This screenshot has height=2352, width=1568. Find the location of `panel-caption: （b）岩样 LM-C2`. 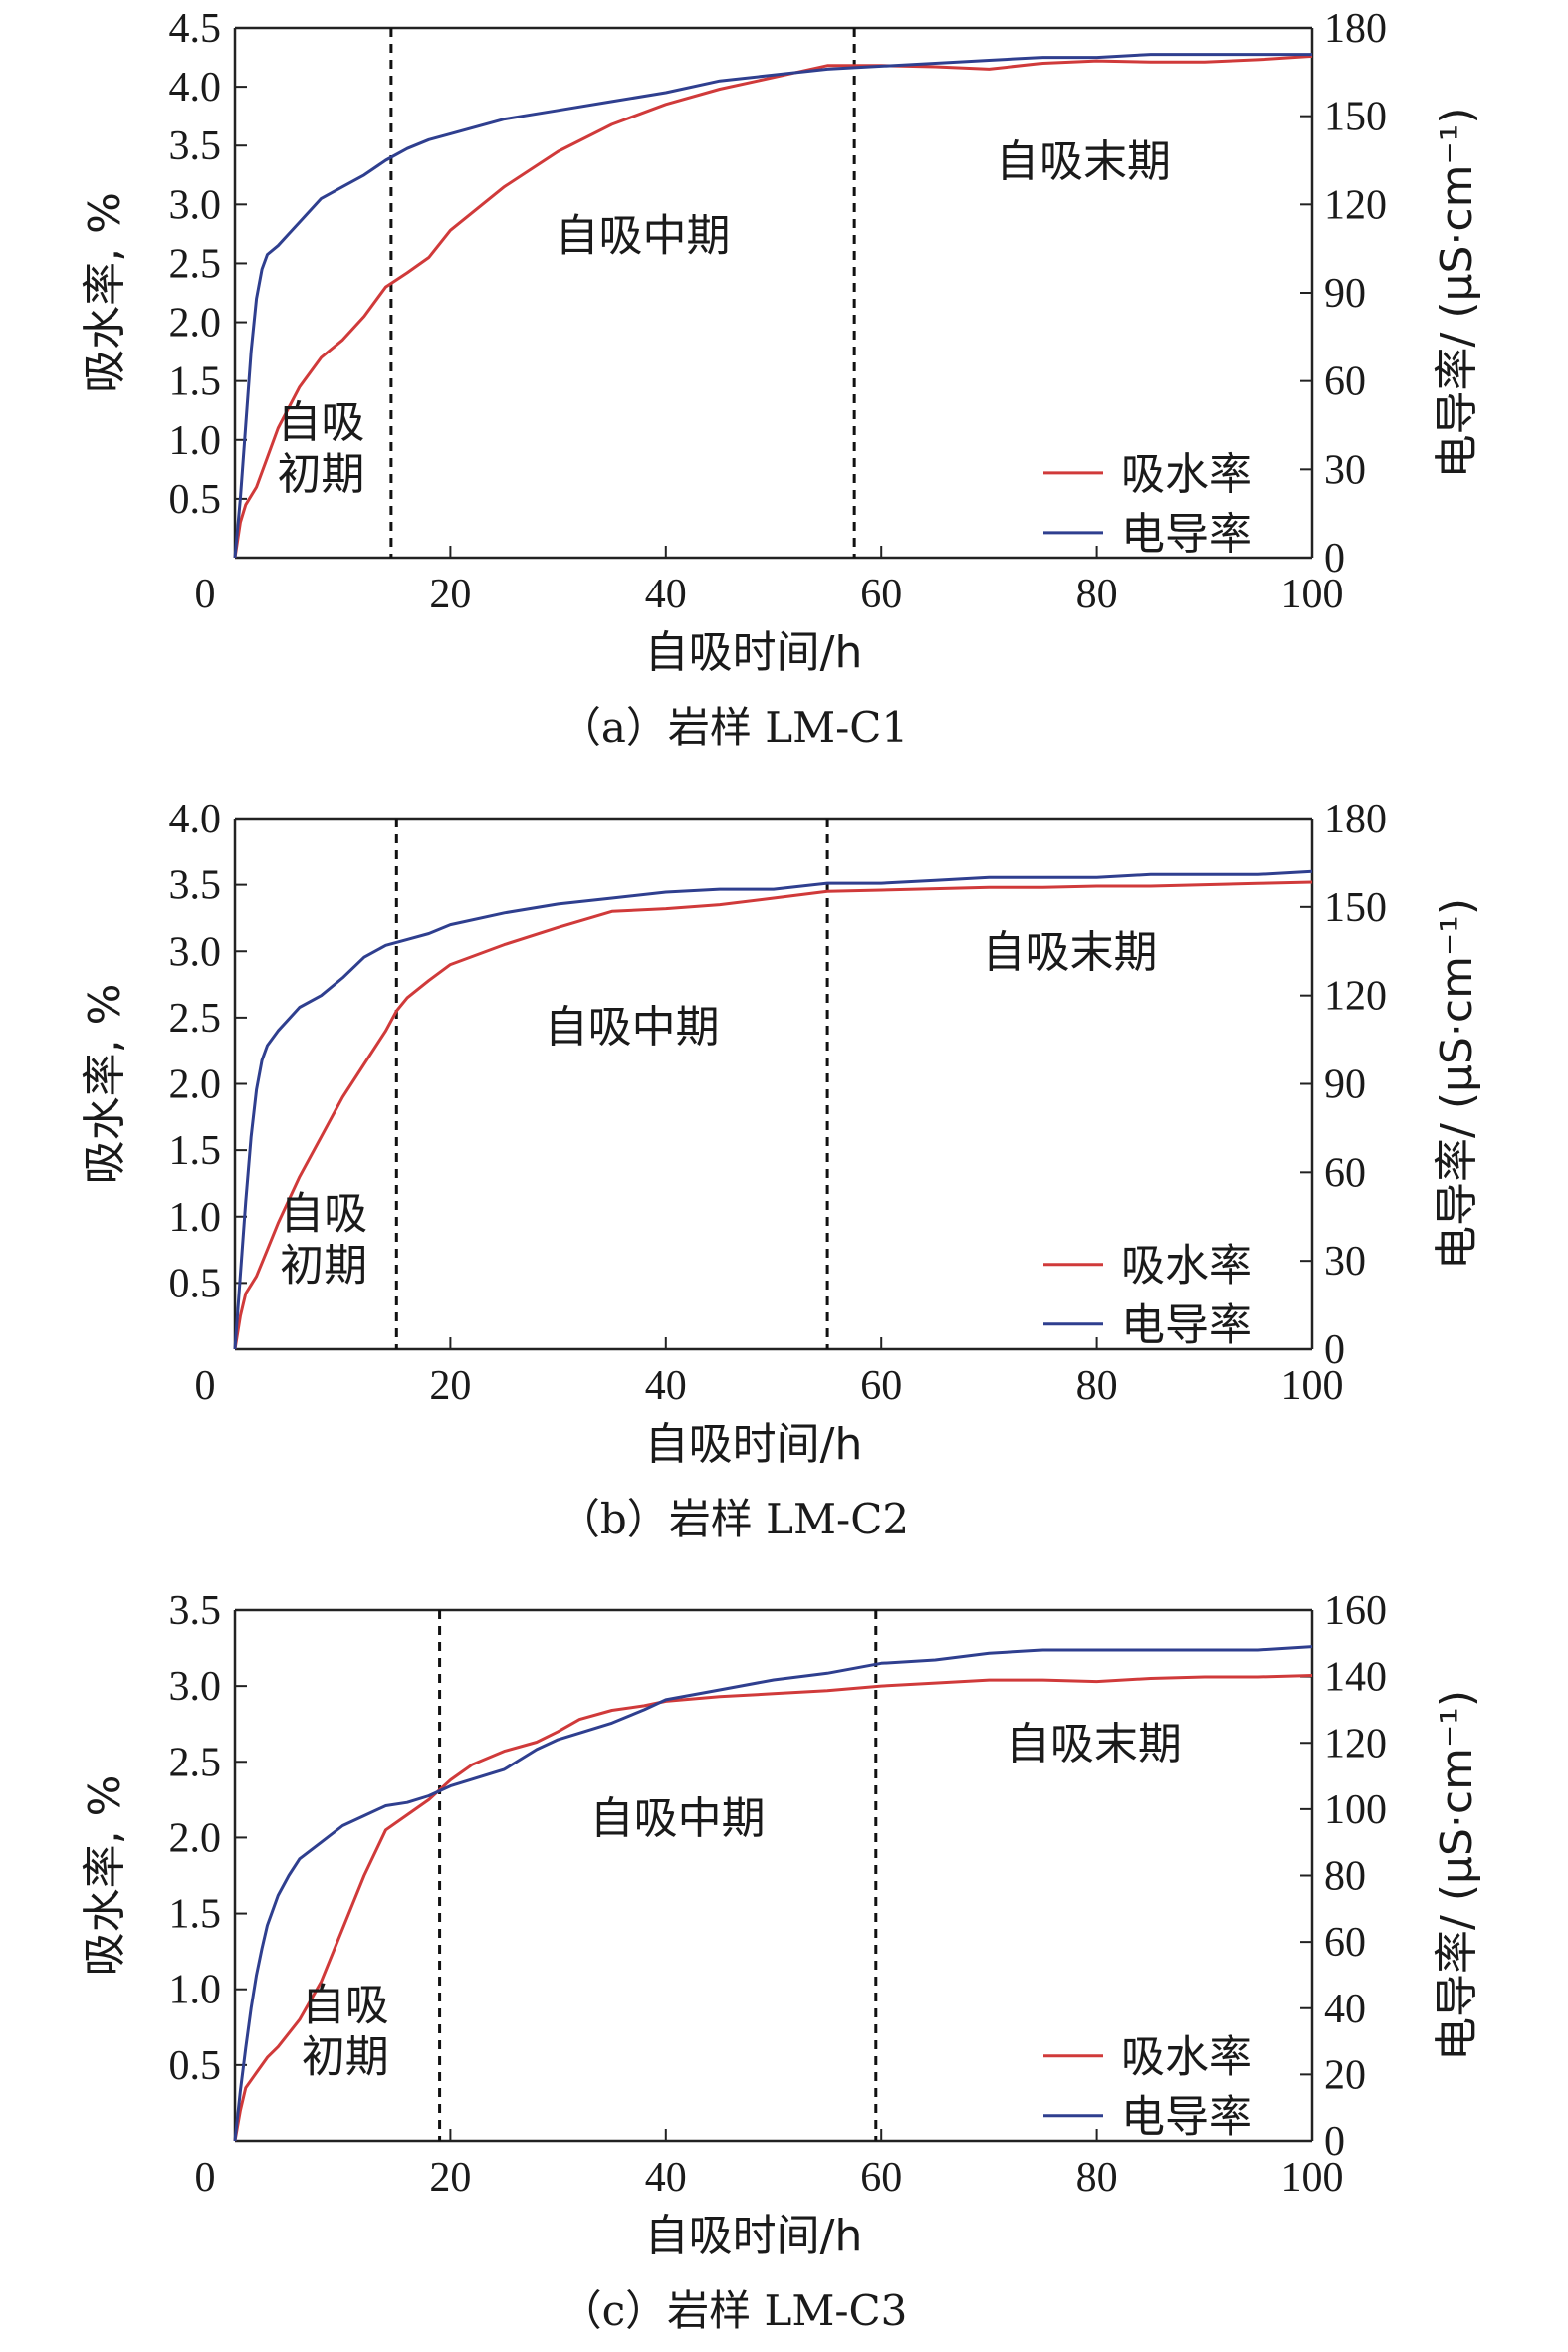

panel-caption: （b）岩样 LM-C2 is located at coordinates (734, 1519).